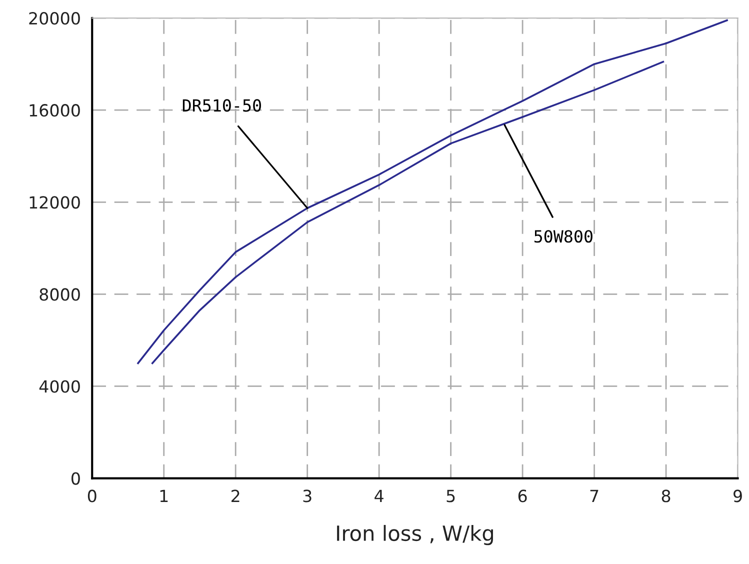 This screenshot has width=749, height=564. What do you see at coordinates (236, 496) in the screenshot?
I see `x-tick-label: 2` at bounding box center [236, 496].